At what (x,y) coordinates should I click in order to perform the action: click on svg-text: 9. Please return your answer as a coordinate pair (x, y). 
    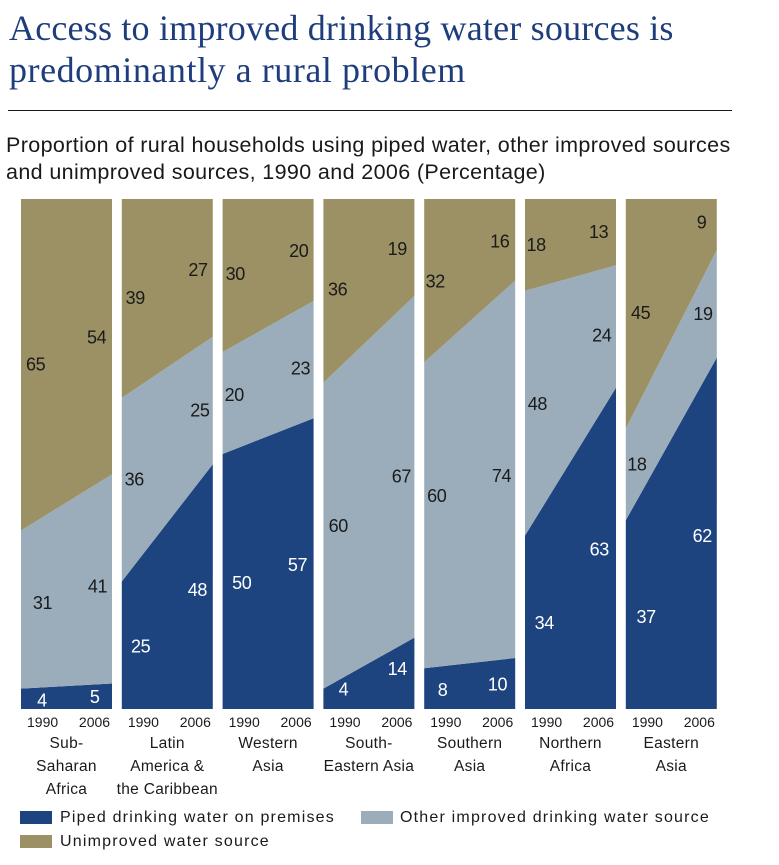
    Looking at the image, I should click on (702, 222).